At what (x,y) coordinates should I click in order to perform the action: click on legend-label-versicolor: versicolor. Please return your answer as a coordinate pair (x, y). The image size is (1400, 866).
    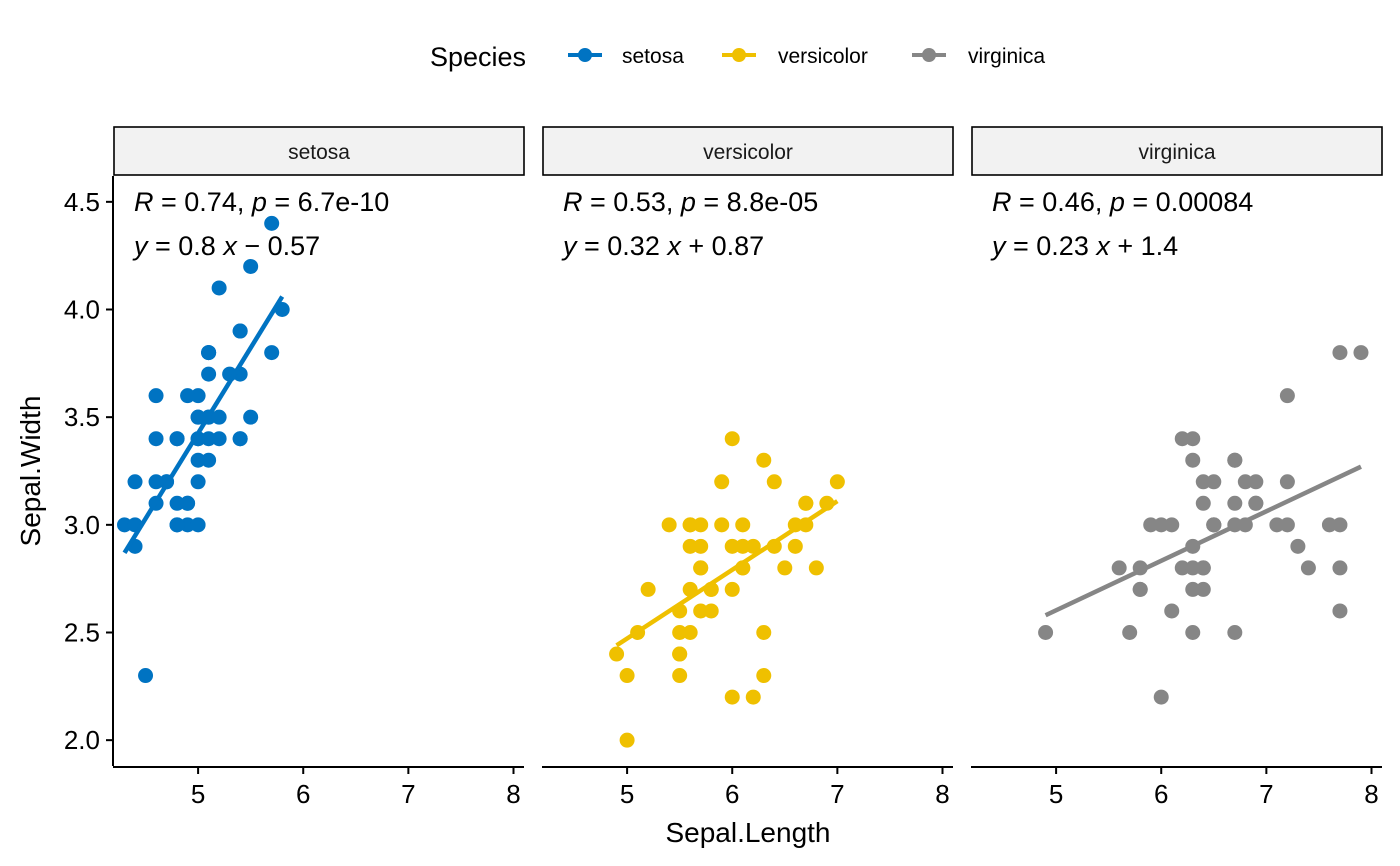
    Looking at the image, I should click on (823, 56).